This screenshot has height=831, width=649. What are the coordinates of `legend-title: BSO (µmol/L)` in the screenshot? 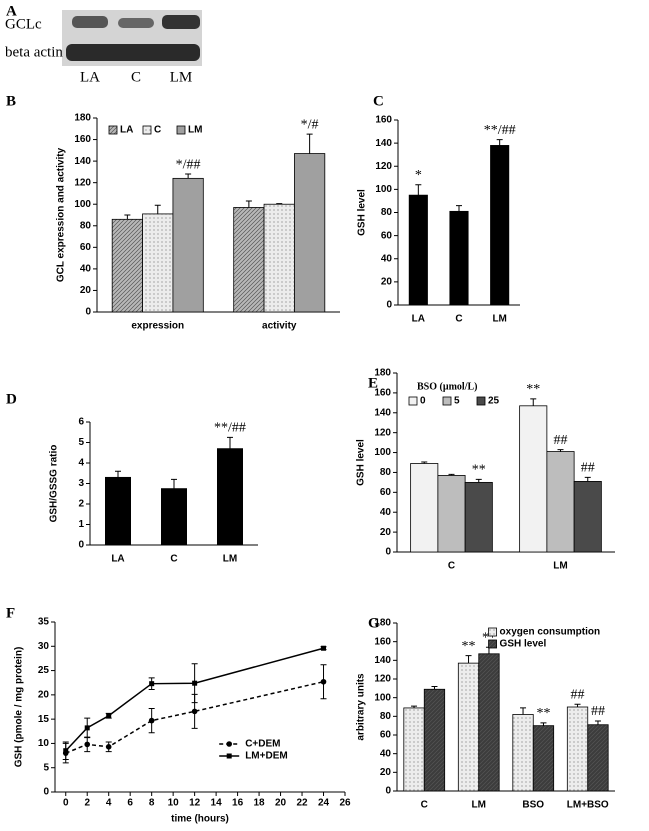 It's located at (447, 386).